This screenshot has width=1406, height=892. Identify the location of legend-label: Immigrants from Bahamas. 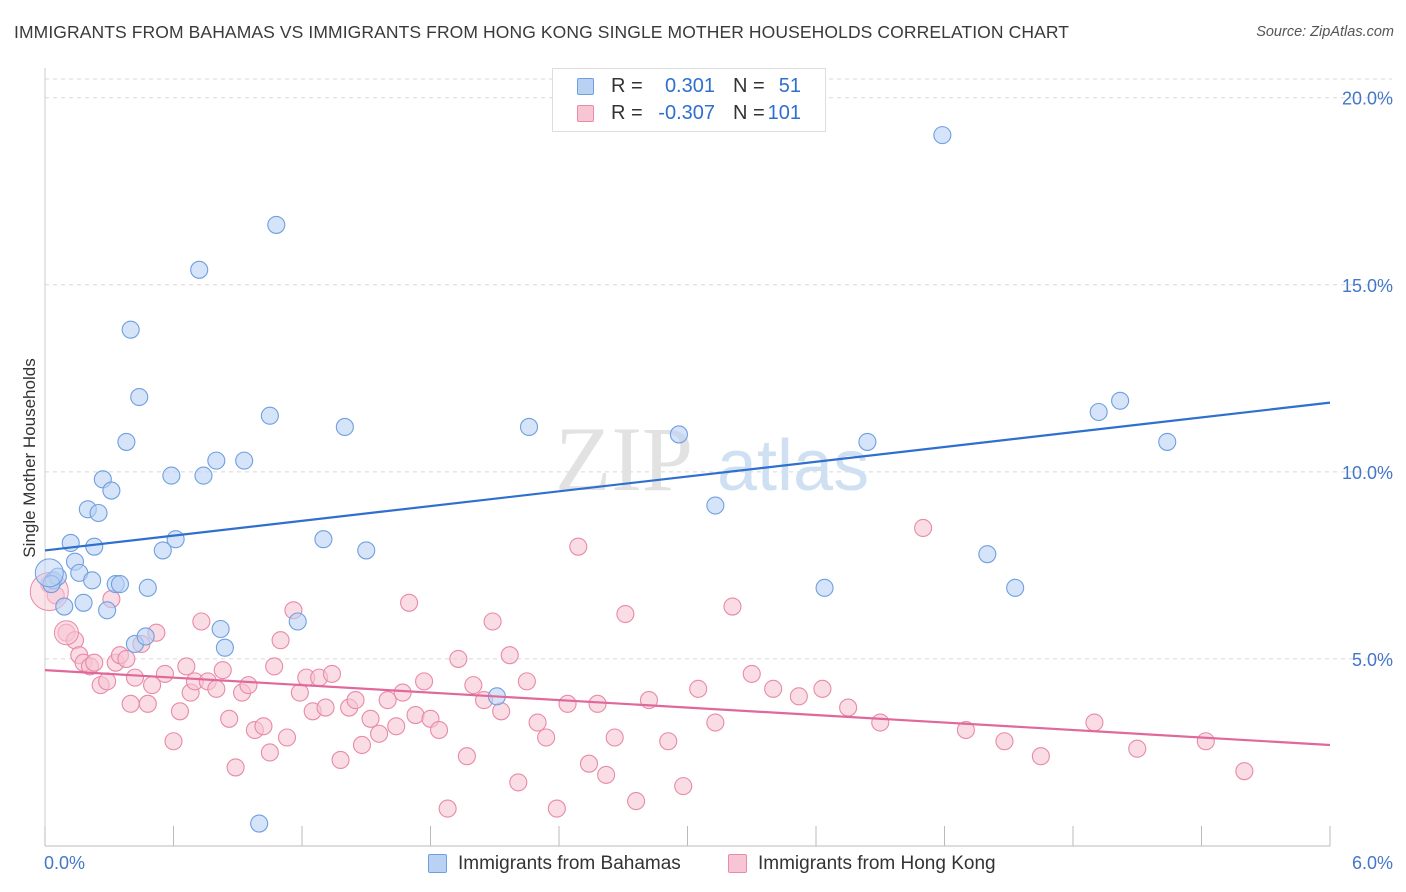
(569, 863).